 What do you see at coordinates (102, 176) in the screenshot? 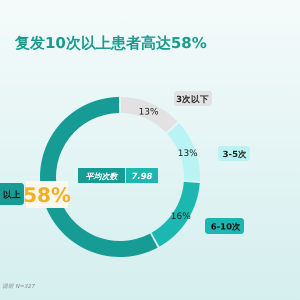
I see `annotation: 平均次数` at bounding box center [102, 176].